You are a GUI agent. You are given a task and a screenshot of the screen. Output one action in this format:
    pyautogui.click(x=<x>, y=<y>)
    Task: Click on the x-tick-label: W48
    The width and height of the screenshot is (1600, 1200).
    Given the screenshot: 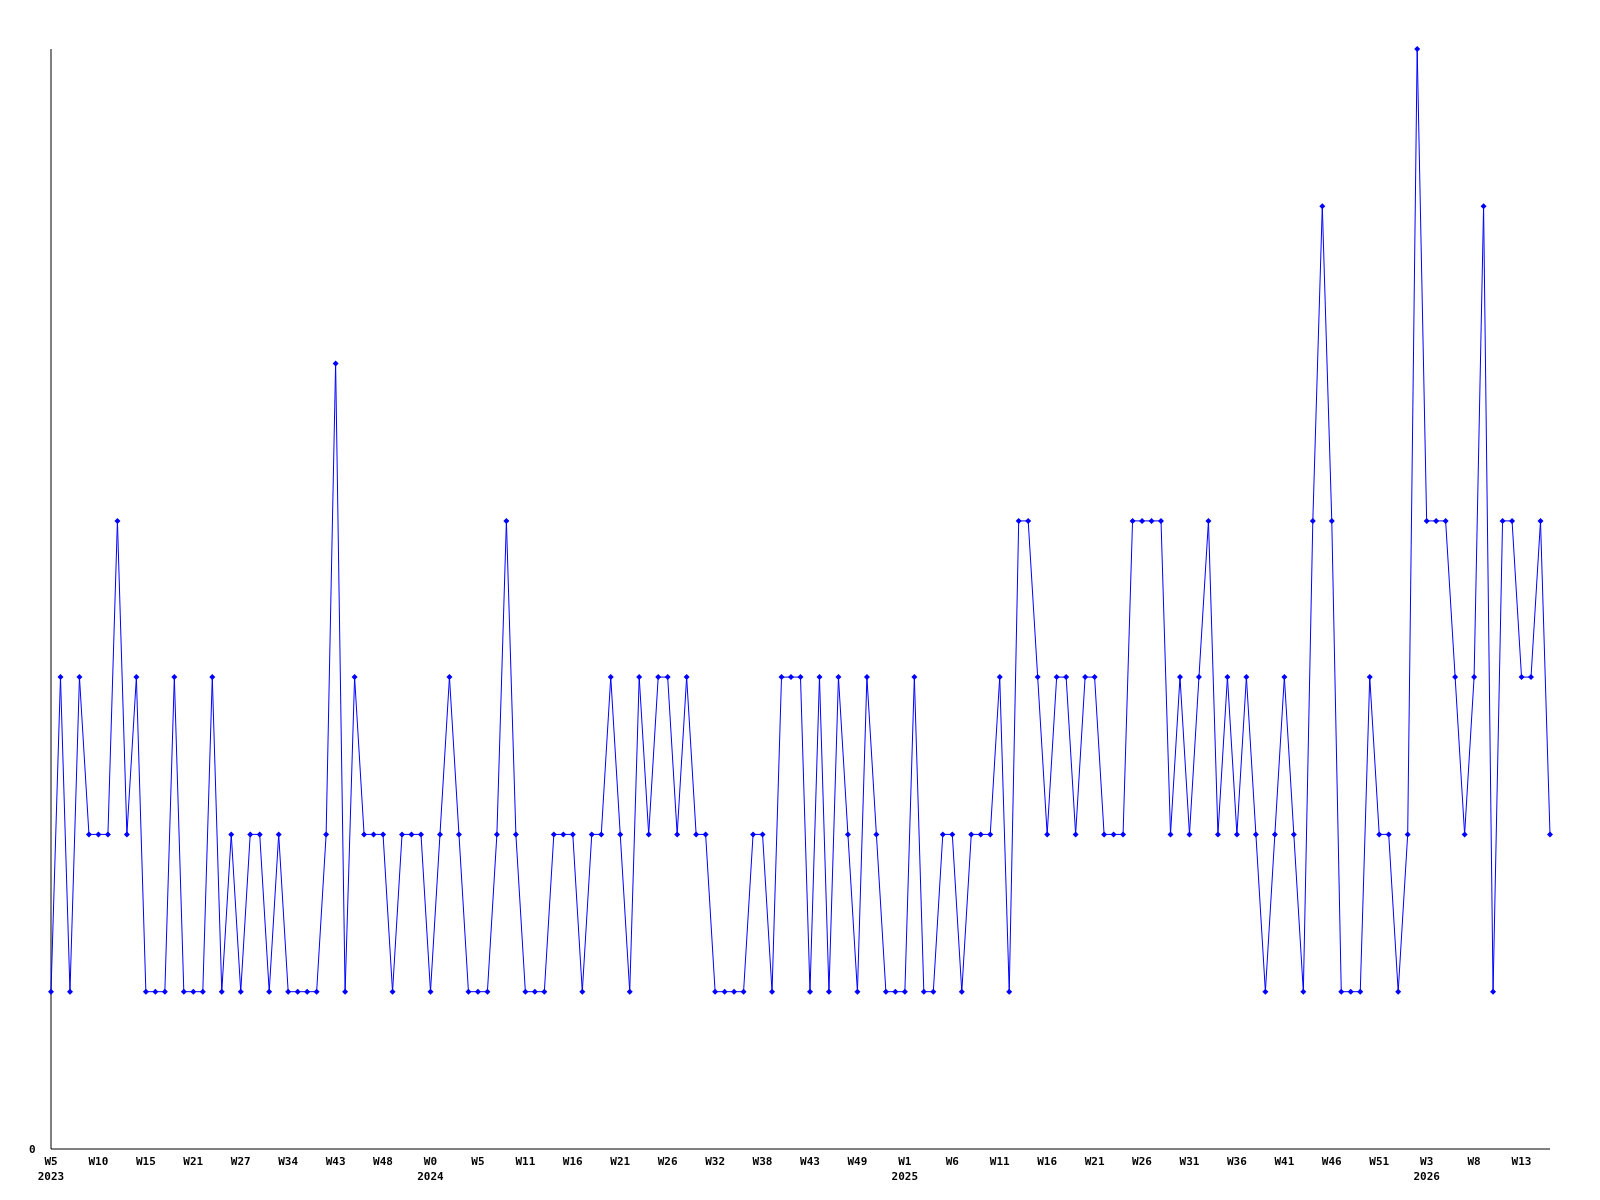 What is the action you would take?
    pyautogui.click(x=383, y=1161)
    